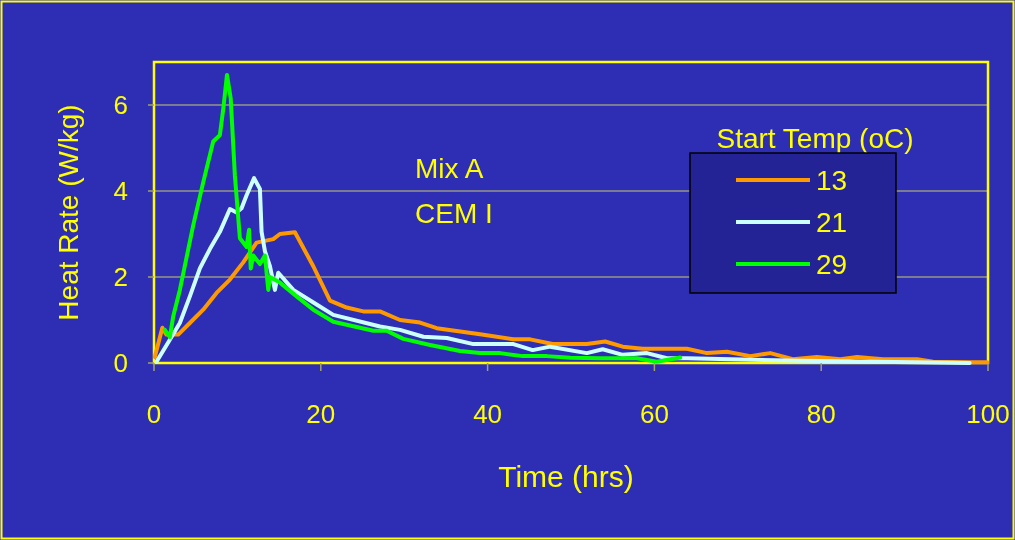 This screenshot has width=1015, height=540. Describe the element at coordinates (120, 277) in the screenshot. I see `y-tick-label: 2` at that location.